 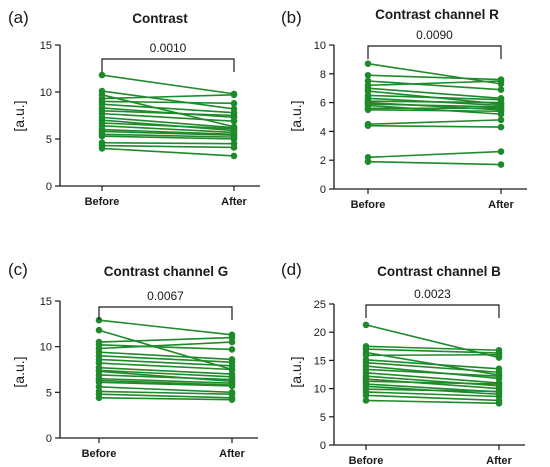 What do you see at coordinates (368, 205) in the screenshot?
I see `category-label: Before` at bounding box center [368, 205].